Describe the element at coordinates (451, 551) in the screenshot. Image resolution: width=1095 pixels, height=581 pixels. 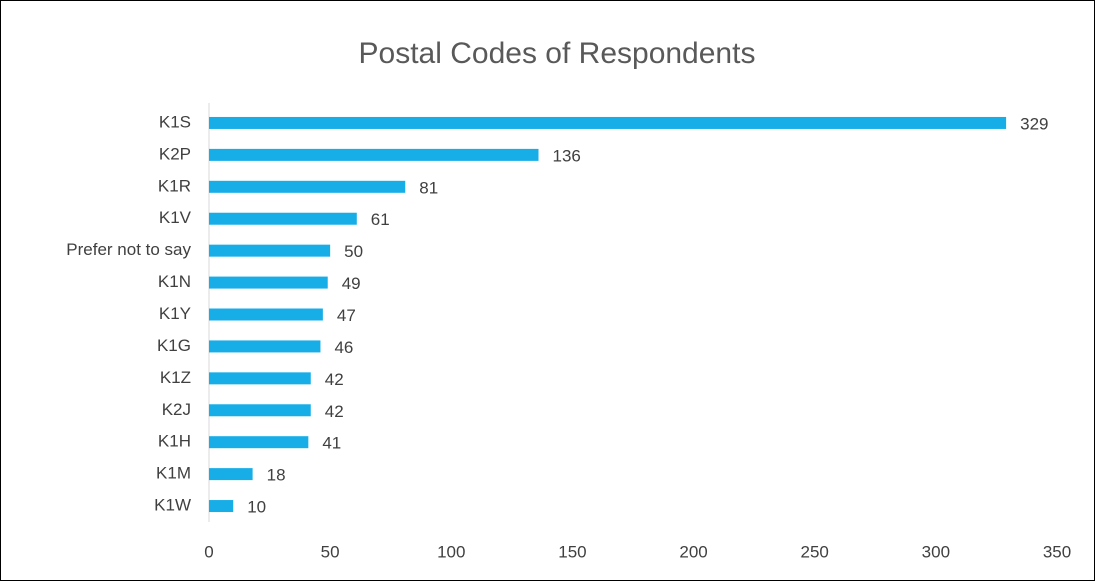
I see `x-tick-label: 100` at that location.